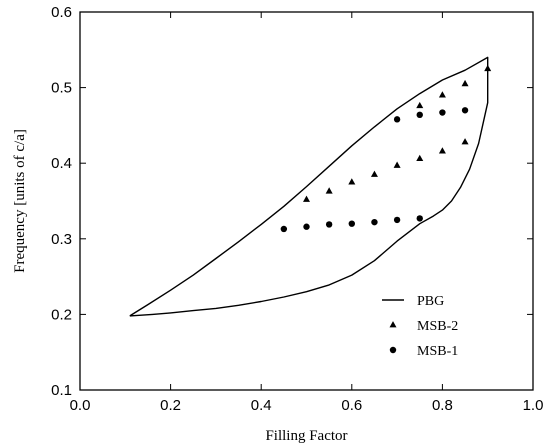  What do you see at coordinates (61, 239) in the screenshot?
I see `y-tick-label: 0.3` at bounding box center [61, 239].